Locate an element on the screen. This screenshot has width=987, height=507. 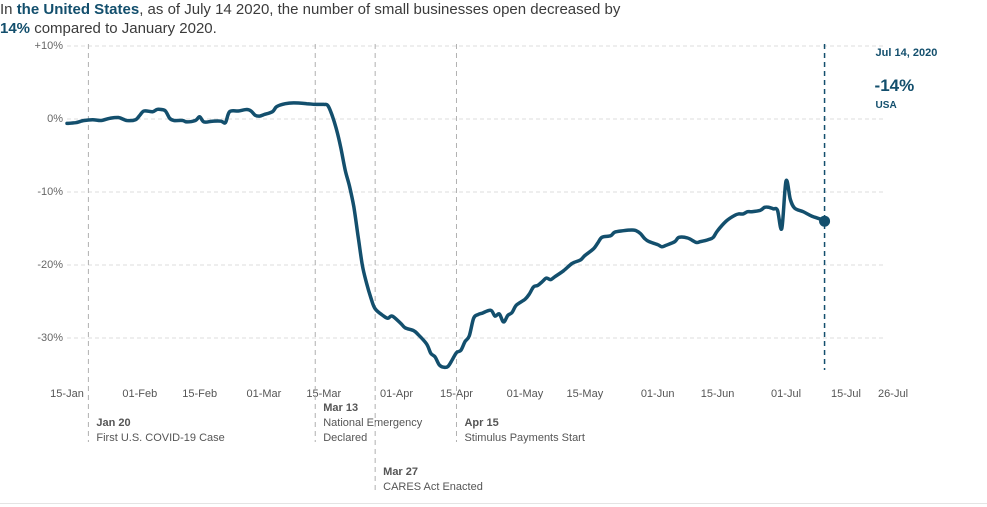
event-date-apr15: Apr 15 is located at coordinates (481, 423).